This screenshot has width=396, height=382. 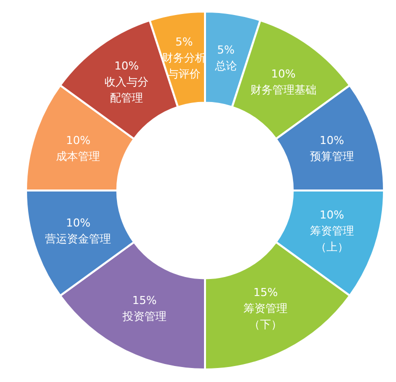 I want to click on slice-label: 投资管理, so click(x=143, y=317).